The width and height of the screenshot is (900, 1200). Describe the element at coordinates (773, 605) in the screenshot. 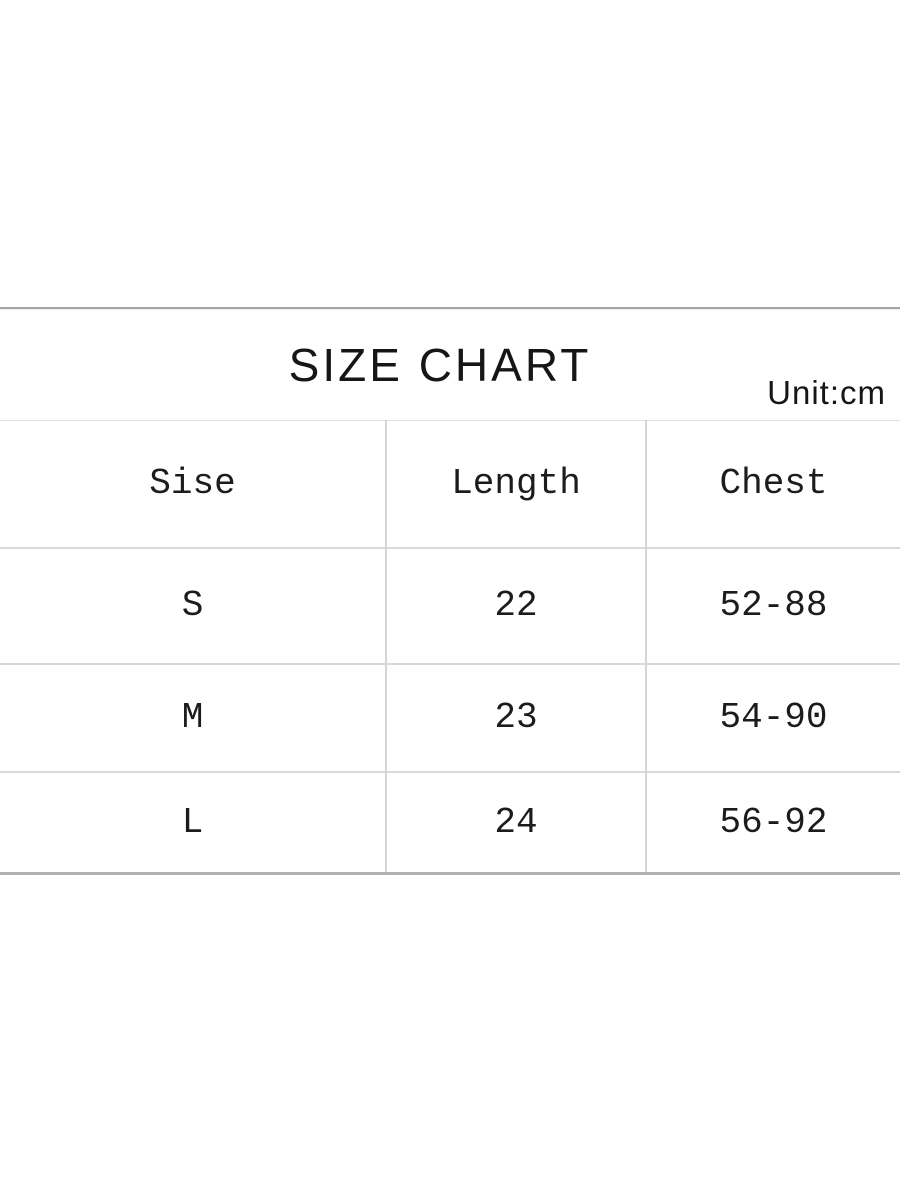

I see `cell-chest-s: 52-88` at that location.